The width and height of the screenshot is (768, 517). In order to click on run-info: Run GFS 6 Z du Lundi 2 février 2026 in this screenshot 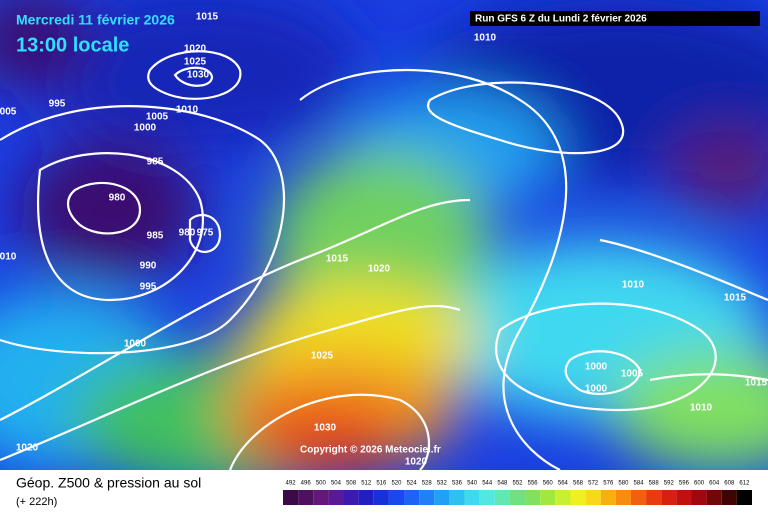, I will do `click(561, 19)`.